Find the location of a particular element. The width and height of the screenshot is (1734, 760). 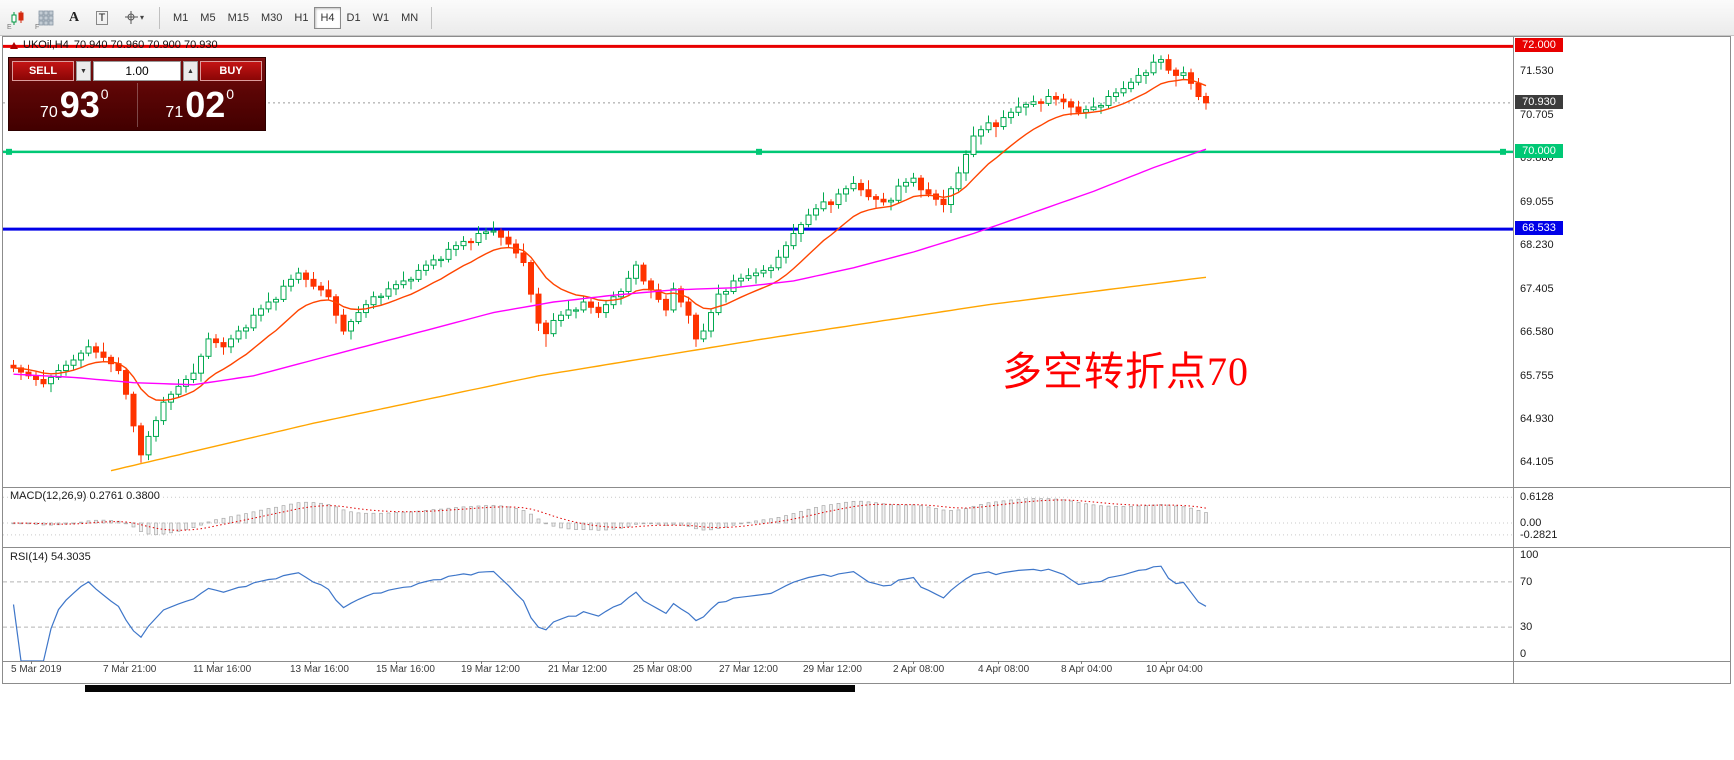

macd-scale-label: -0.2821 is located at coordinates (1539, 534).